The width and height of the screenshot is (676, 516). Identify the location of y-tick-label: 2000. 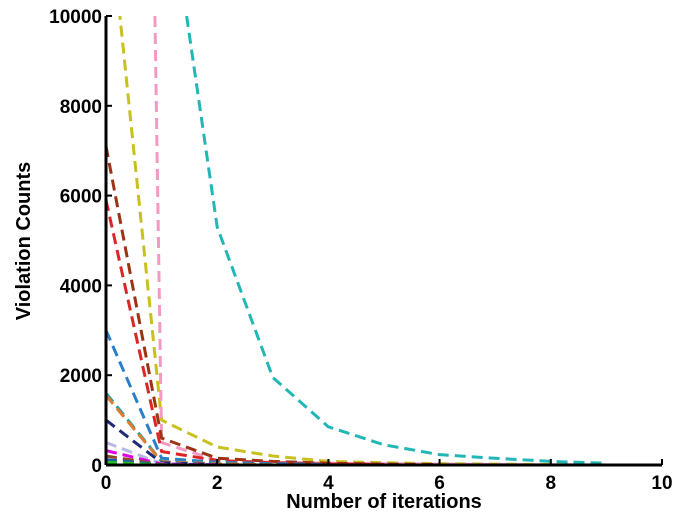
(81, 376).